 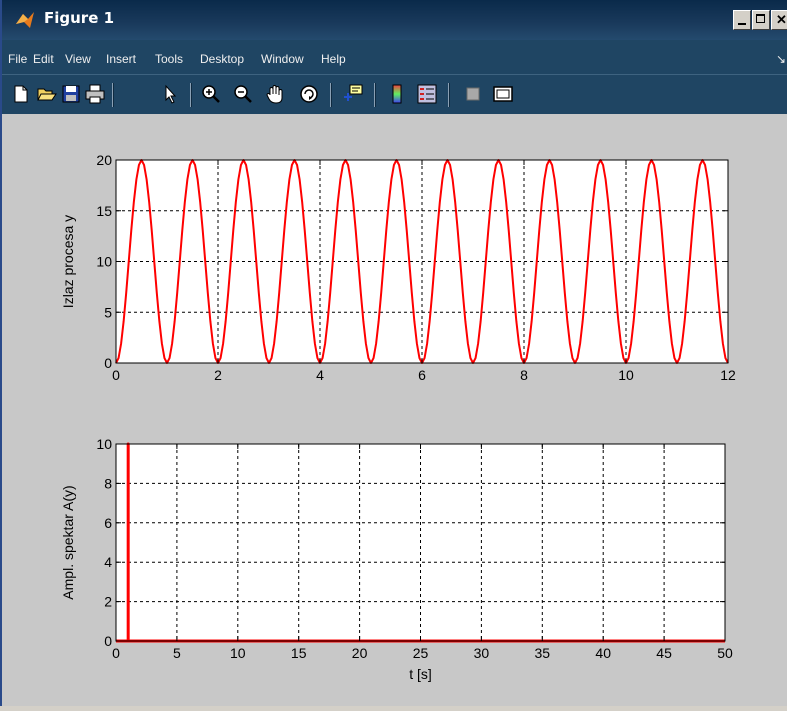 I want to click on maximize-icon, so click(x=760, y=18).